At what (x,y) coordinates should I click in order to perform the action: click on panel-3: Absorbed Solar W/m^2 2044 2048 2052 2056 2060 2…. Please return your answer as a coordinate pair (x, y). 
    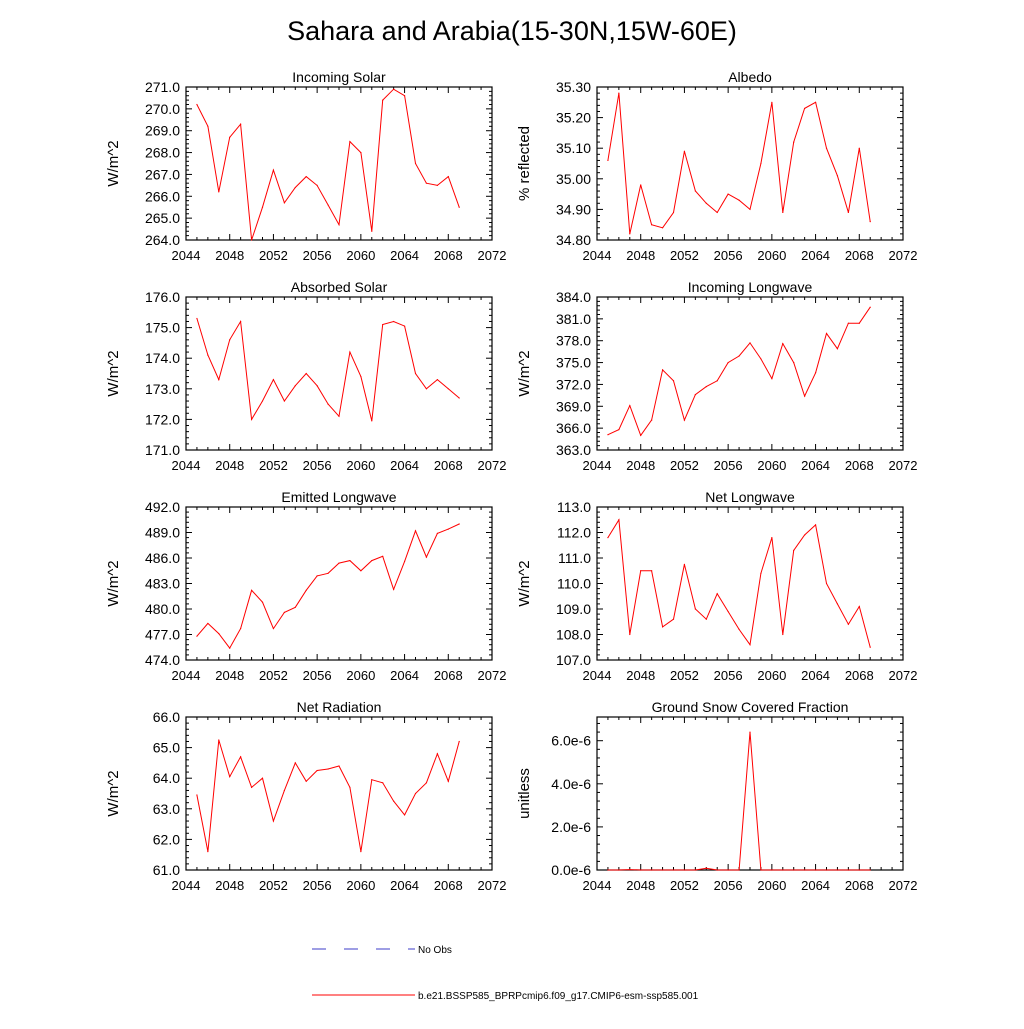
    Looking at the image, I should click on (305, 376).